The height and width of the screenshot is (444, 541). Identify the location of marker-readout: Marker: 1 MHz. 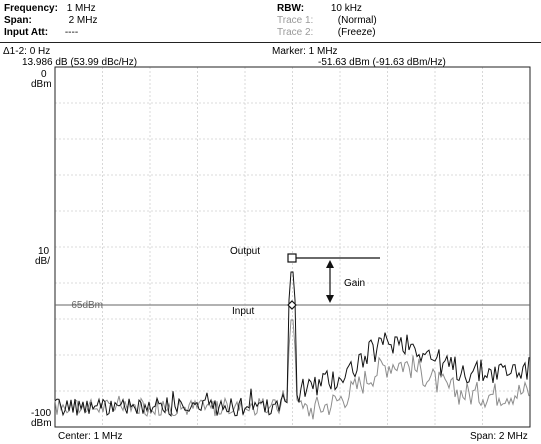
(305, 51).